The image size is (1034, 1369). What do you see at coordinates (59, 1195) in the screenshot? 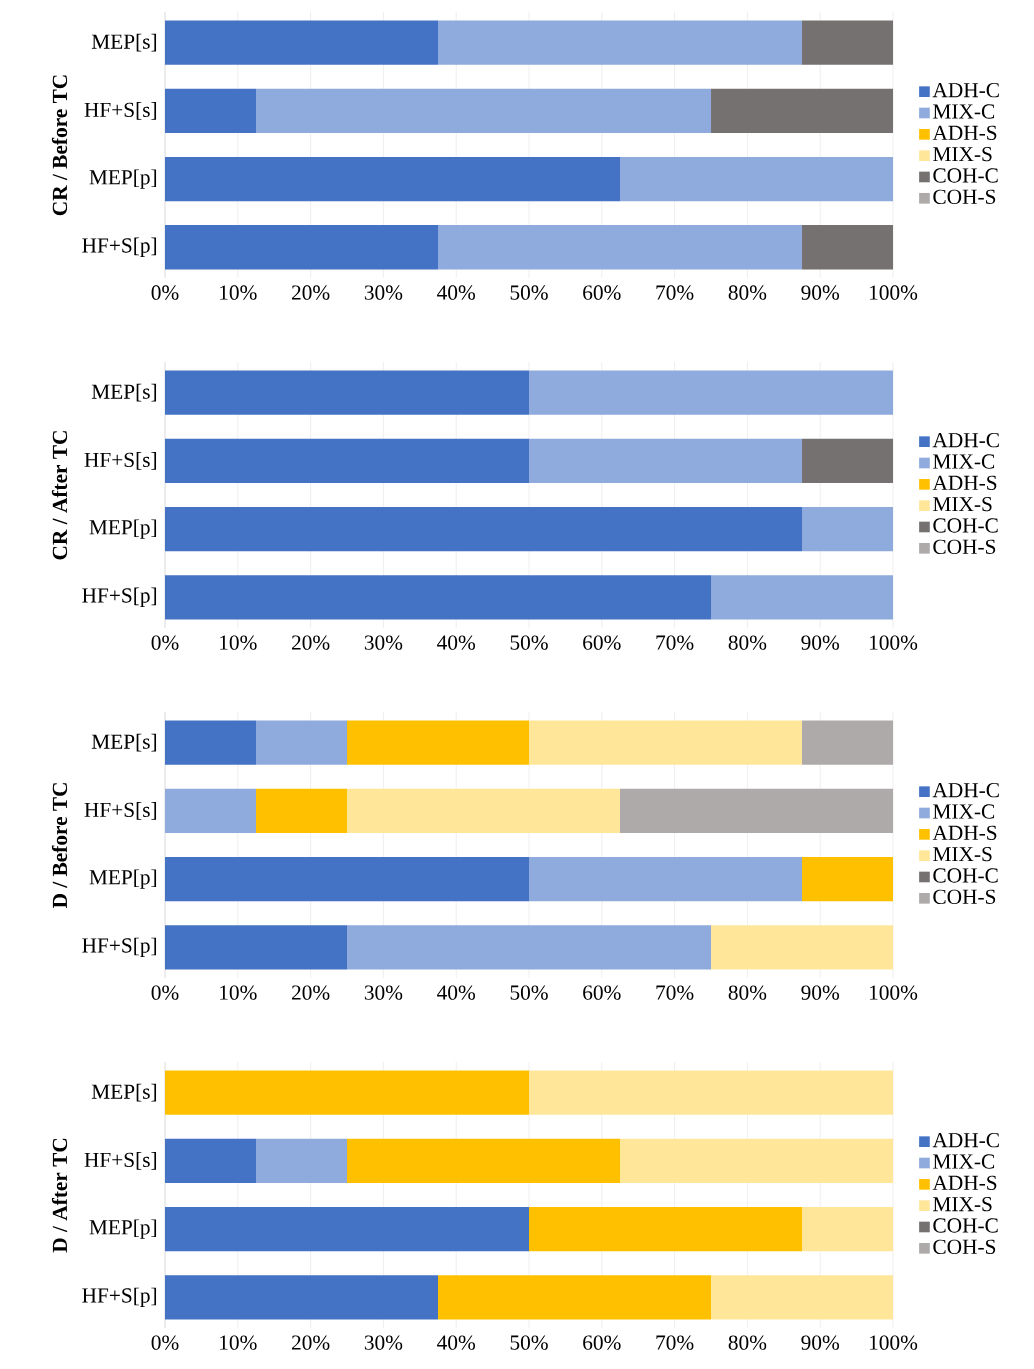
I see `y-axis-title: D / After TC` at bounding box center [59, 1195].